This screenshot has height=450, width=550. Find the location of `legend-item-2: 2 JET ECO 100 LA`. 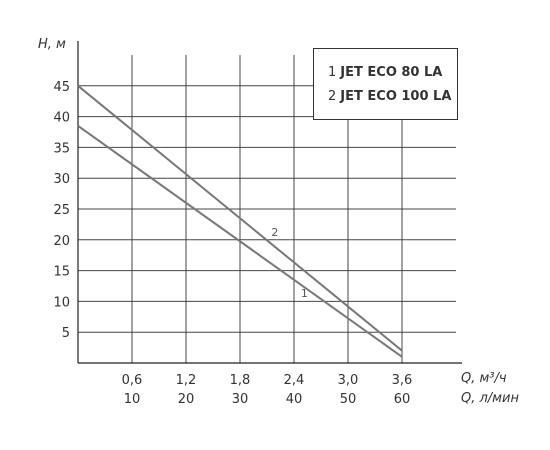

legend-item-2: 2 JET ECO 100 LA is located at coordinates (392, 97).